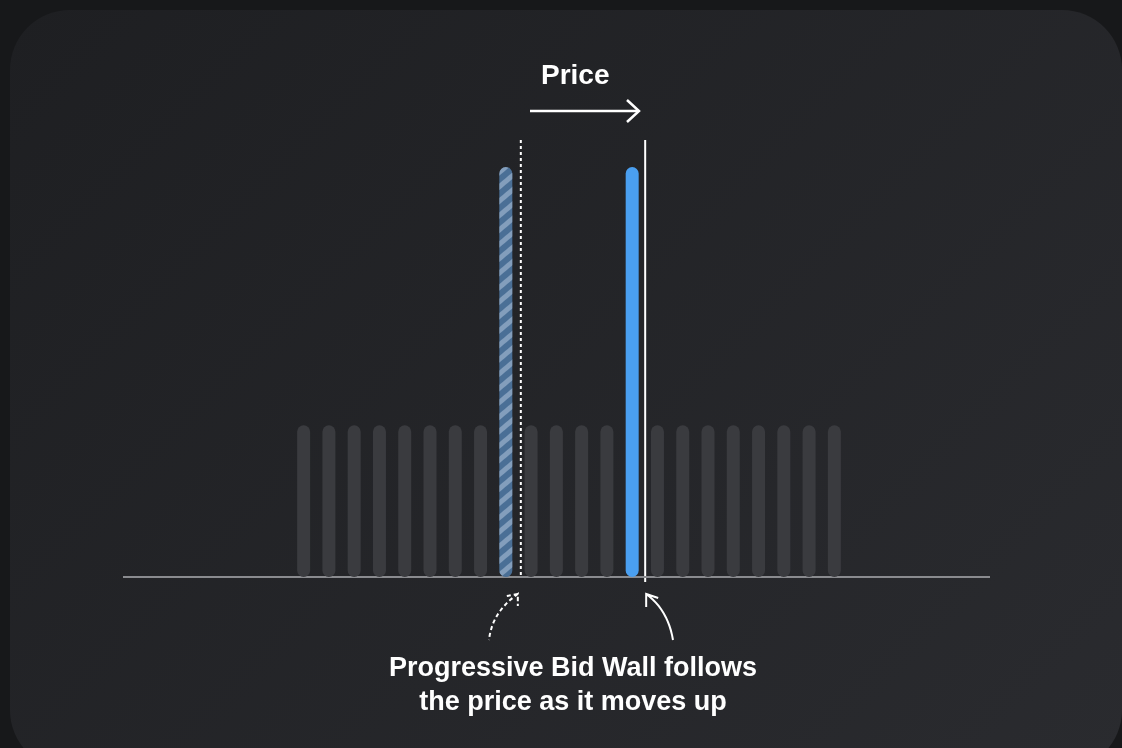 Image resolution: width=1122 pixels, height=748 pixels. What do you see at coordinates (573, 684) in the screenshot?
I see `text: Progressive Bid Wall follows the price as it moves up` at bounding box center [573, 684].